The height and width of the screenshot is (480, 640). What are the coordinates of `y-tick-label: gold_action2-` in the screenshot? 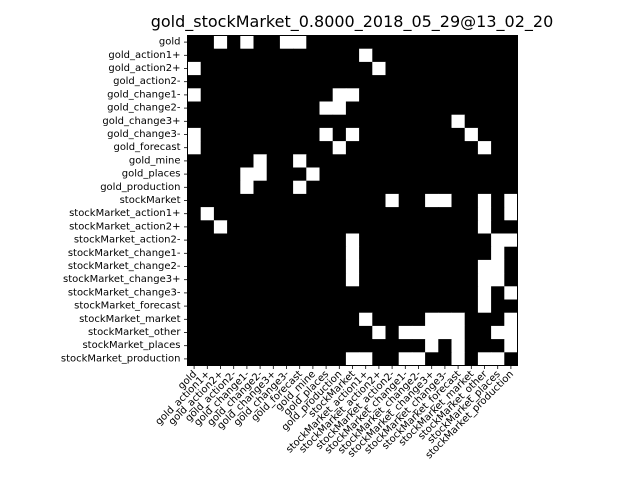 It's located at (147, 81).